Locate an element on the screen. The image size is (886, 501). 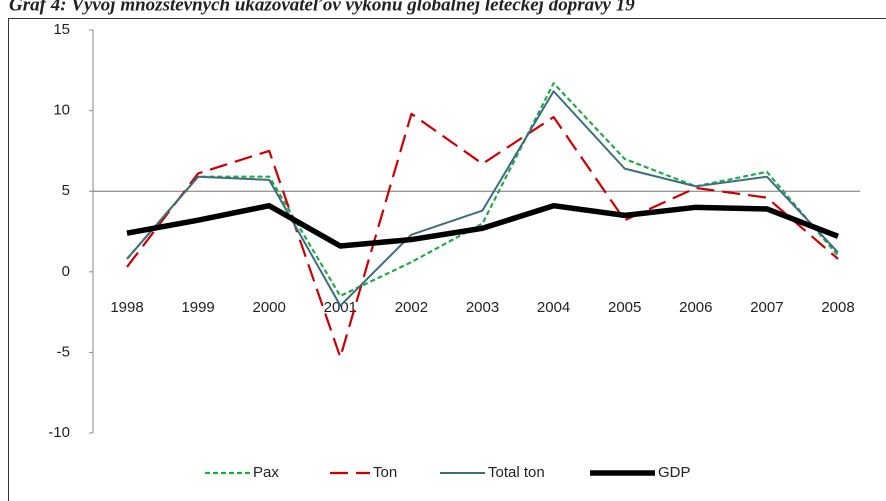
x-tick-label: 2001 is located at coordinates (340, 307).